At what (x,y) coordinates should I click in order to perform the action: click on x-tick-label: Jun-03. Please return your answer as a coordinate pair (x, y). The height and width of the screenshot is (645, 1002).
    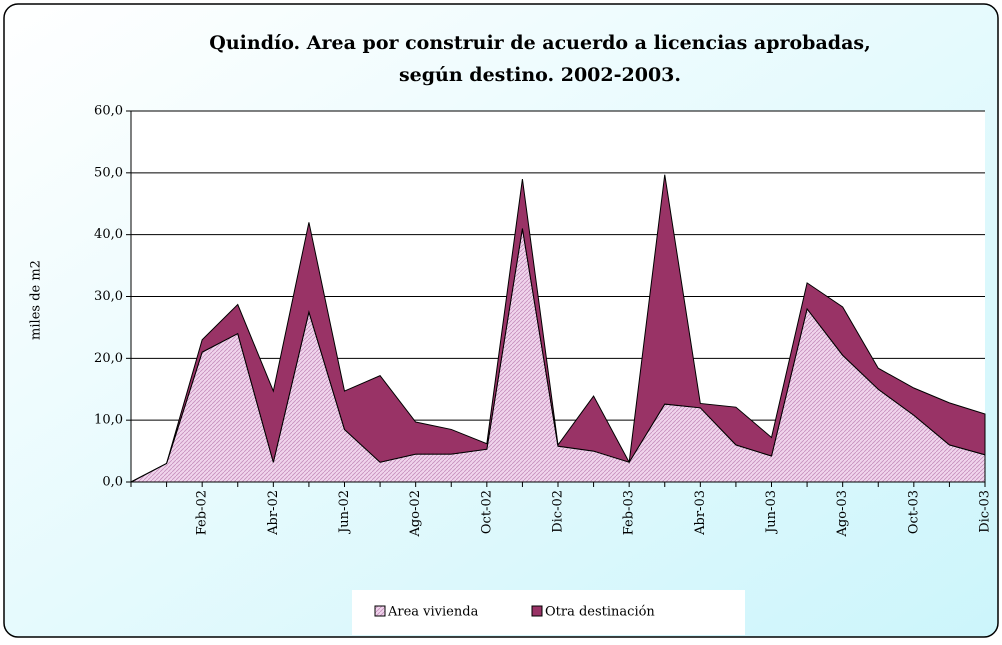
    Looking at the image, I should click on (771, 512).